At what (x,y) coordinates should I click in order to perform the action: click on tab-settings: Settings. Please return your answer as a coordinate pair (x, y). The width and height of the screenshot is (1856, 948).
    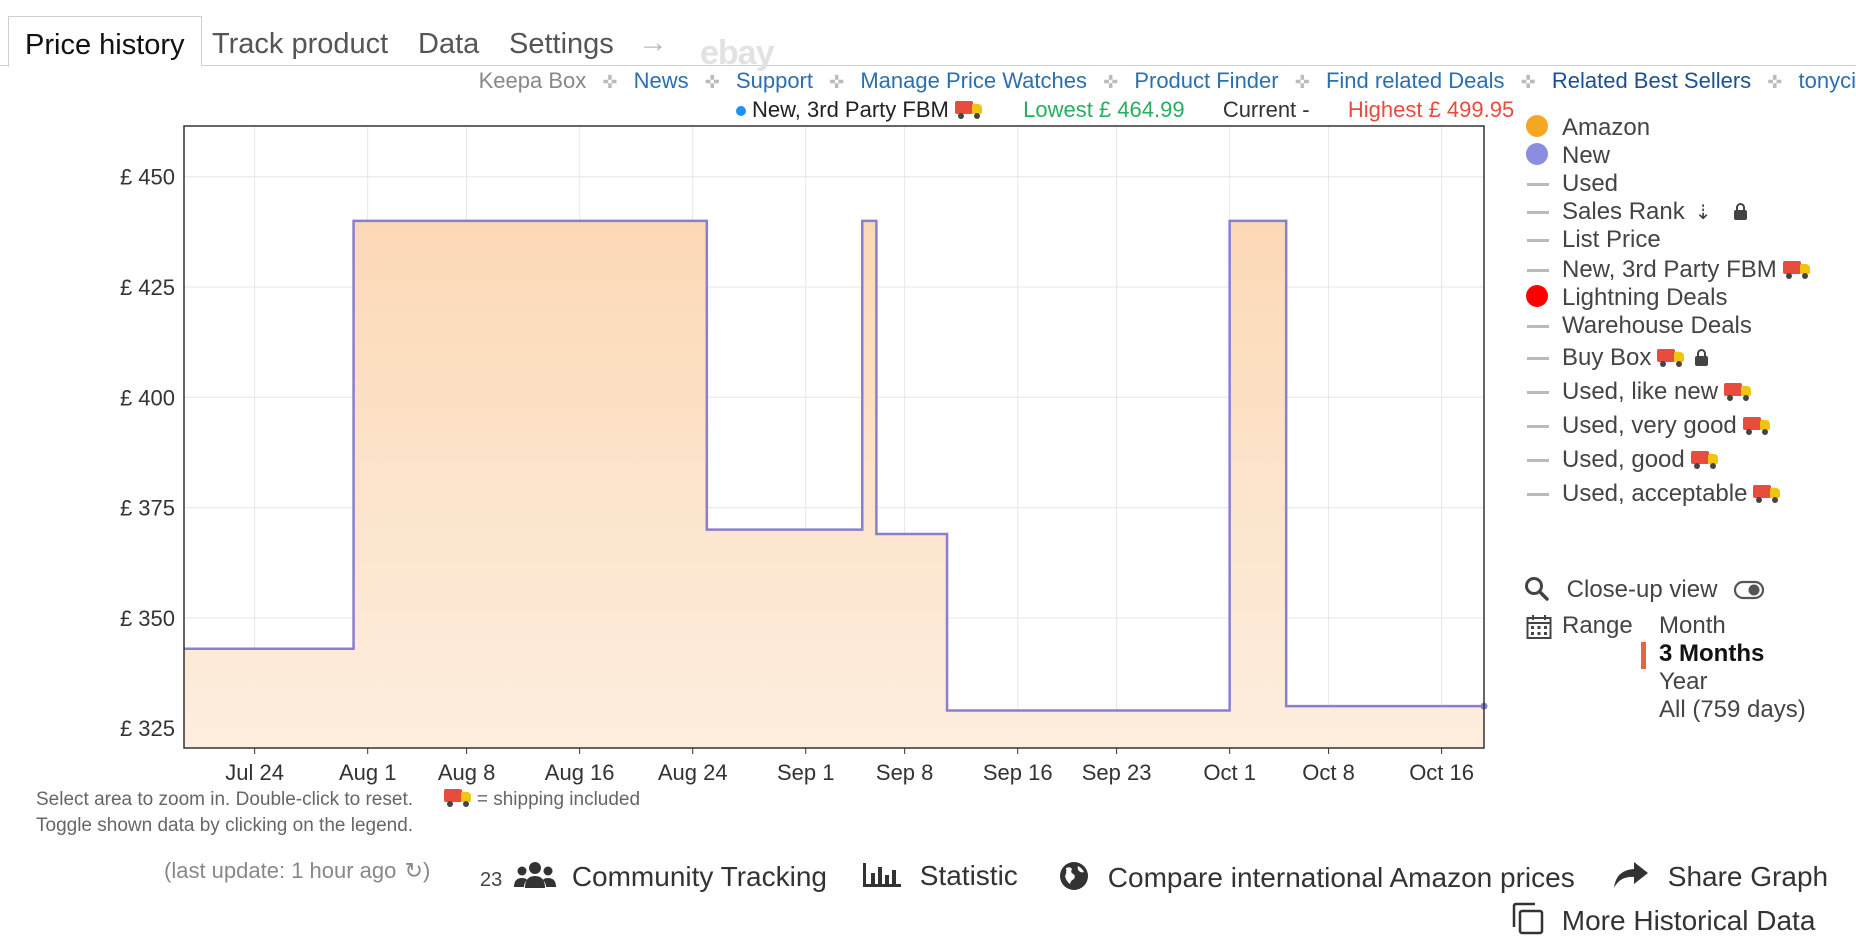
    Looking at the image, I should click on (561, 44).